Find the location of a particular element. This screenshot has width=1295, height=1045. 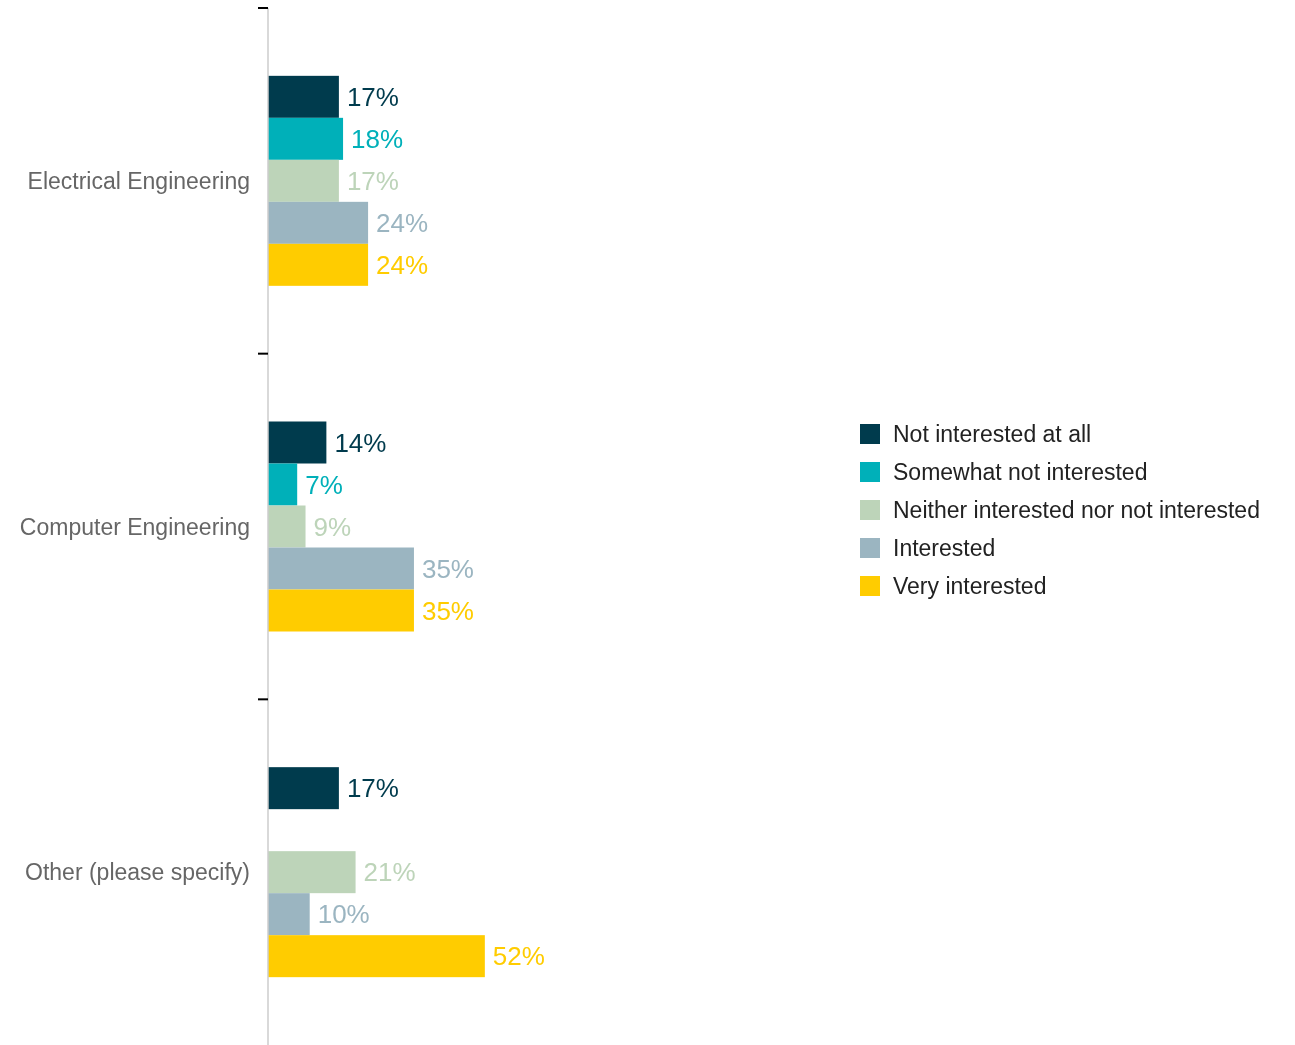

data-label: 21% is located at coordinates (389, 872).